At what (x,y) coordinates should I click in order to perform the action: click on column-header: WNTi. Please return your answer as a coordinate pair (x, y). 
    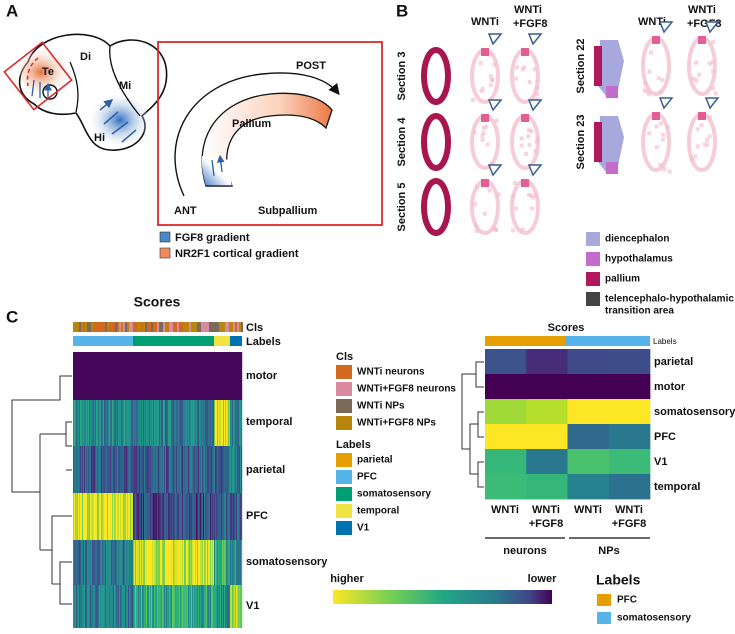
    Looking at the image, I should click on (652, 22).